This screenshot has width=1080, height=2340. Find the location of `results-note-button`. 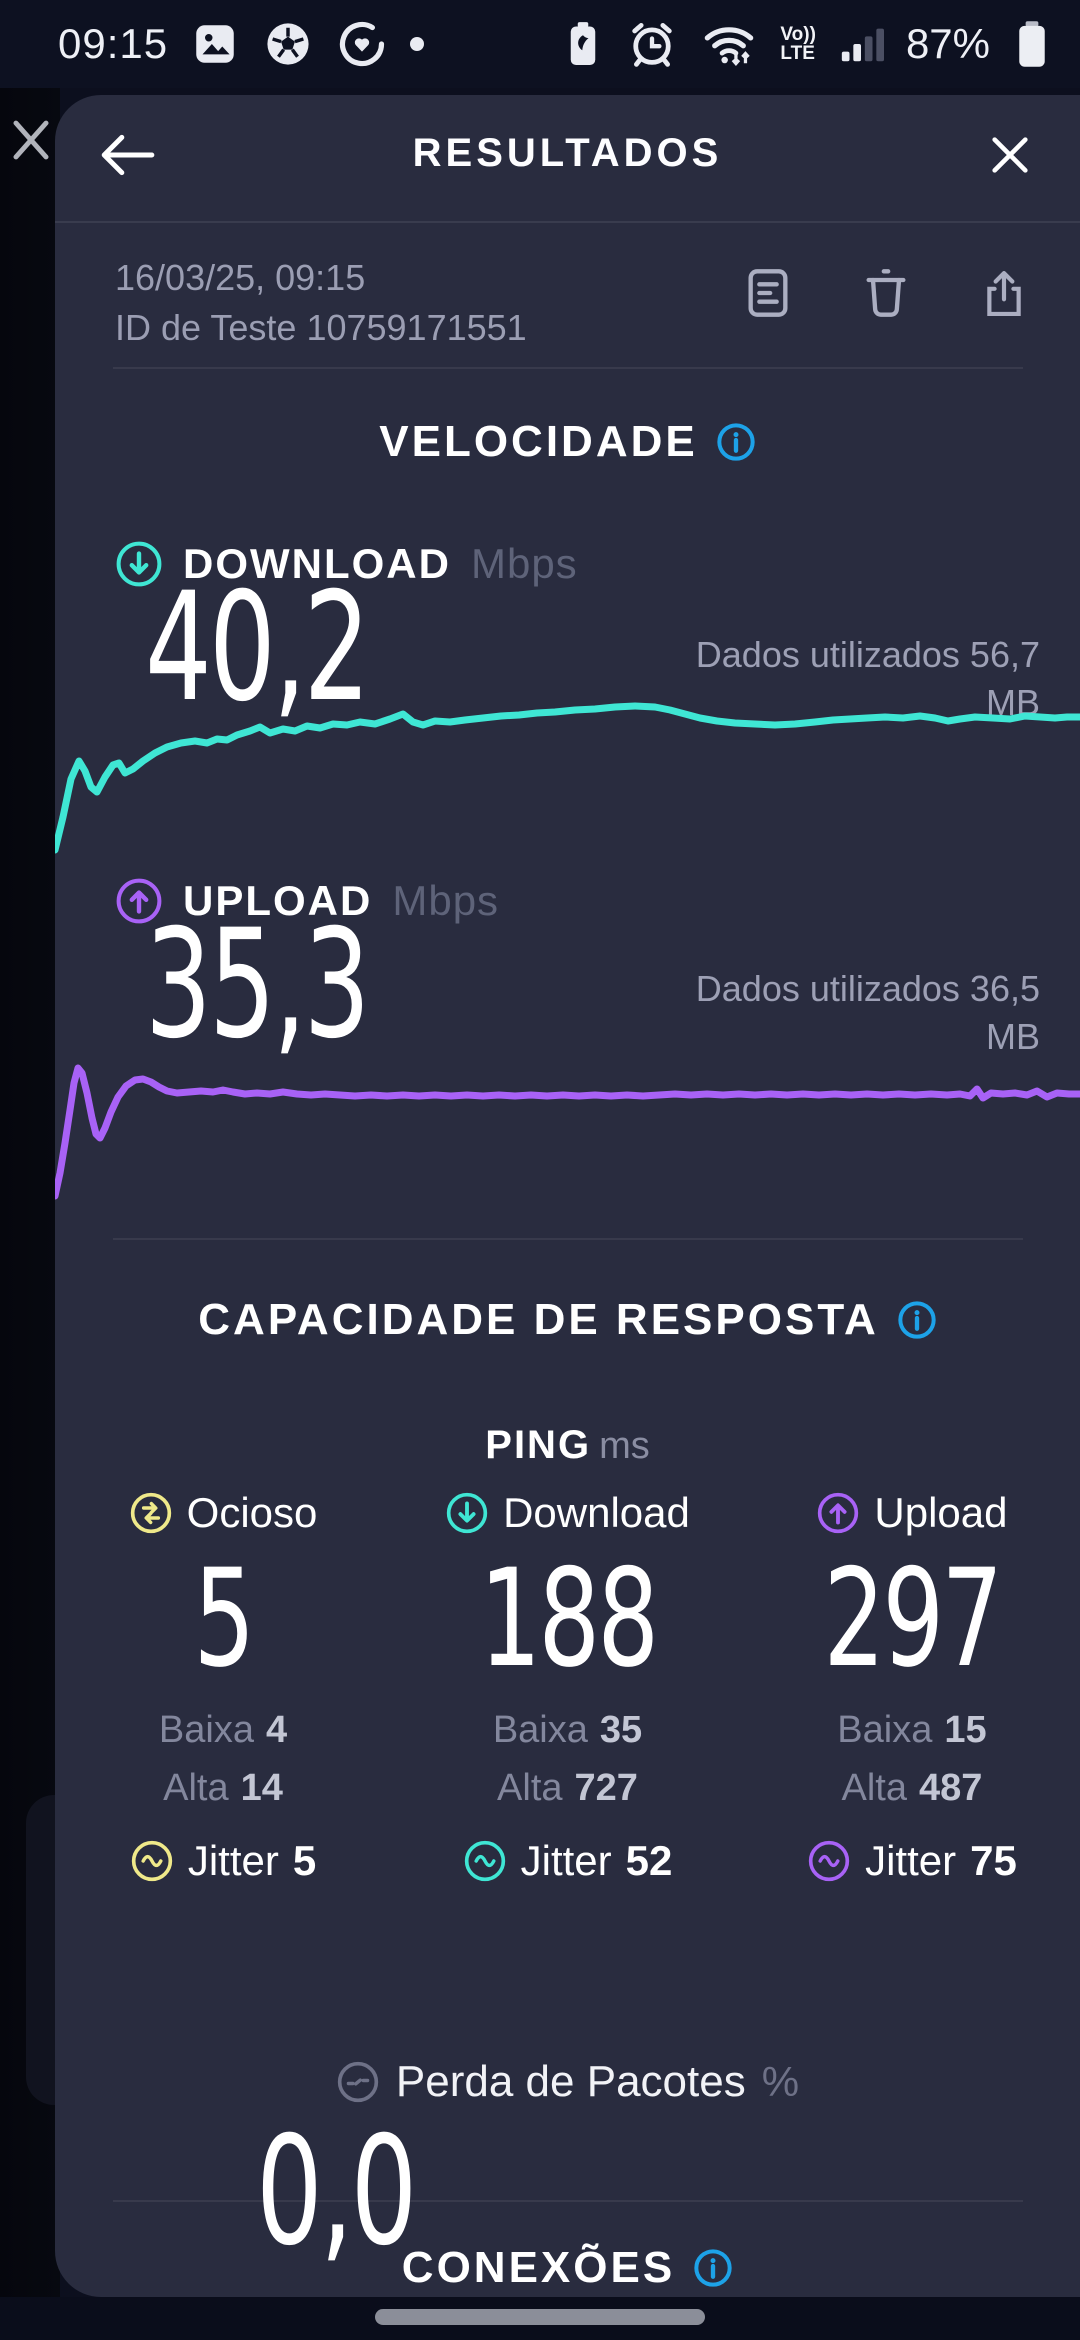

results-note-button is located at coordinates (768, 293).